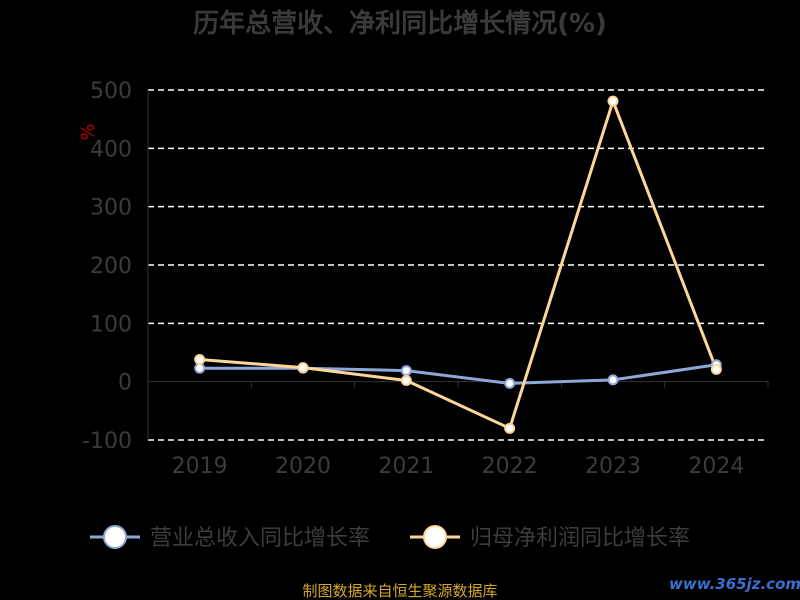  Describe the element at coordinates (200, 466) in the screenshot. I see `x-tick-label: 2019` at that location.